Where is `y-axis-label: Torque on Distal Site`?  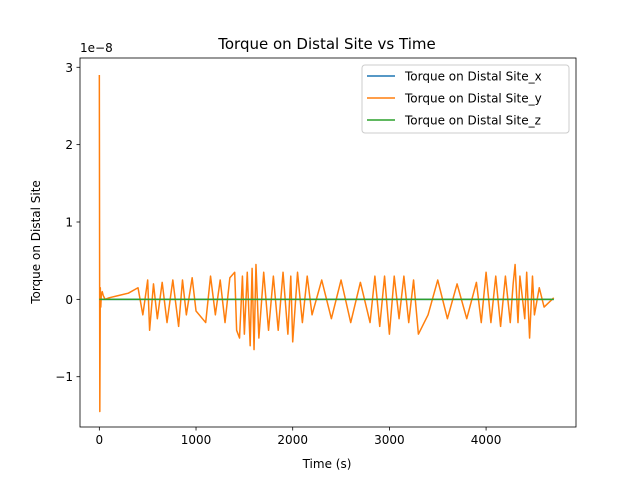 y-axis-label: Torque on Distal Site is located at coordinates (36, 242).